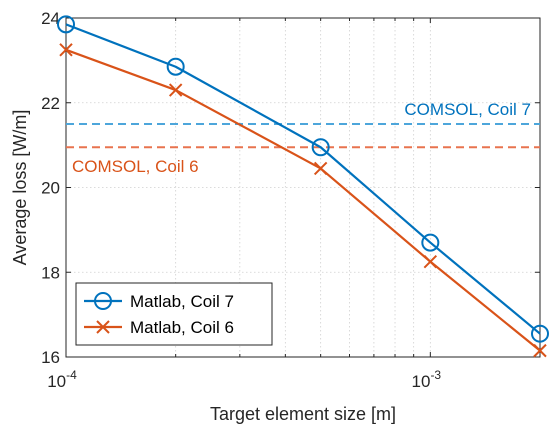  What do you see at coordinates (303, 414) in the screenshot?
I see `x-axis-label: Target element size [m]` at bounding box center [303, 414].